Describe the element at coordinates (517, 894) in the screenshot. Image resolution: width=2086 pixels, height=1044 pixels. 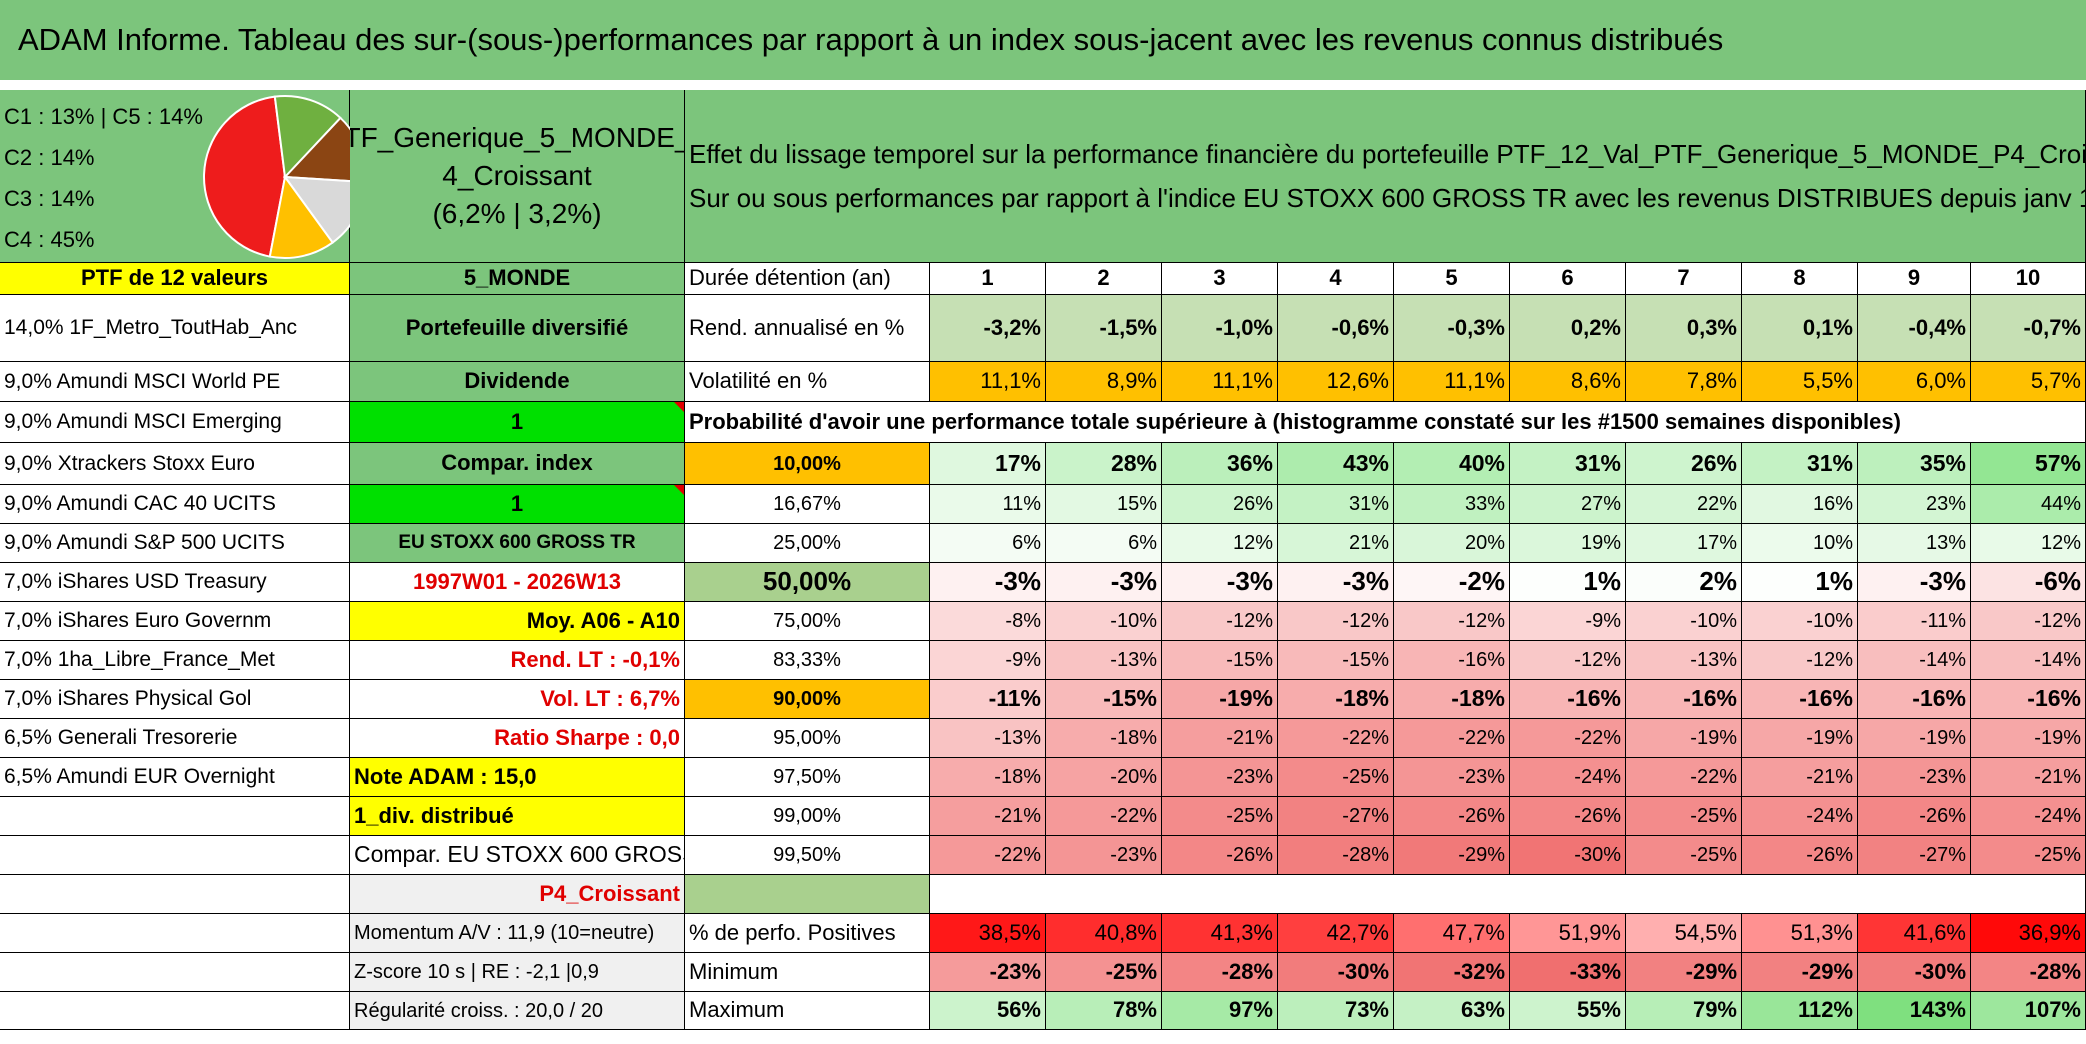
I see `portfolio-profile: P4_Croissant` at that location.